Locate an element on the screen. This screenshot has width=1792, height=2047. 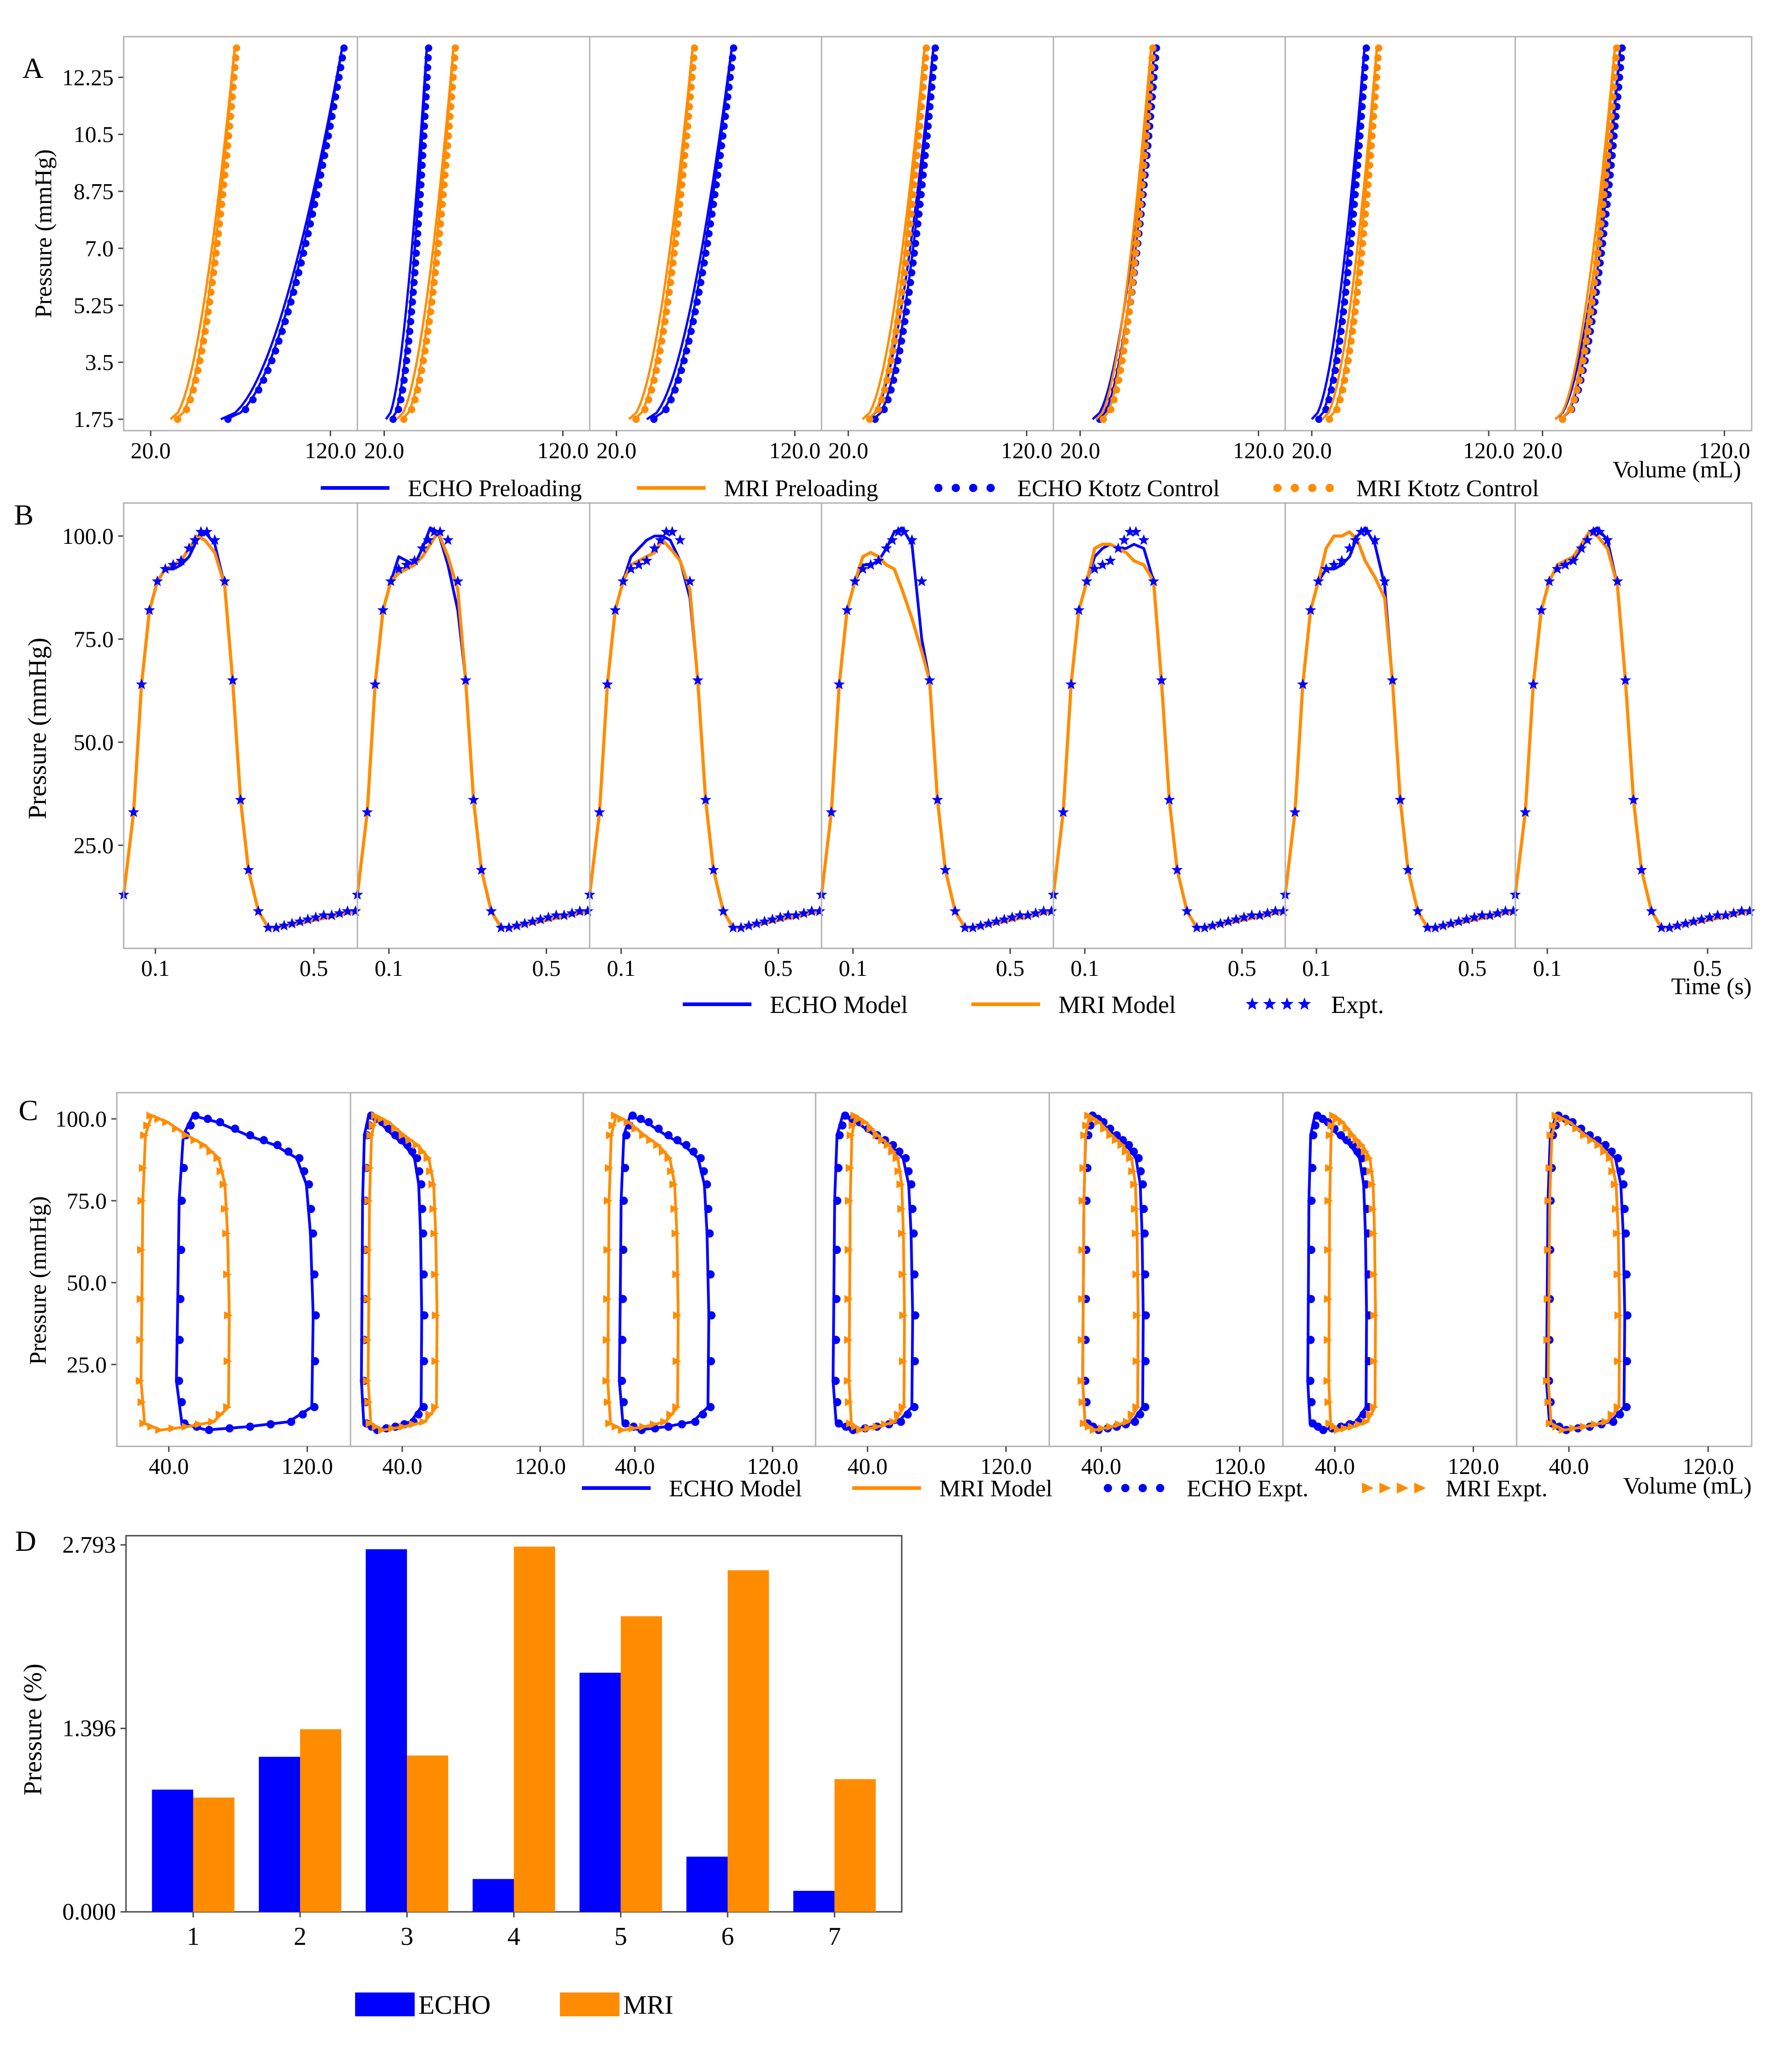
panel-d-x-tick-label: 7 is located at coordinates (834, 1936).